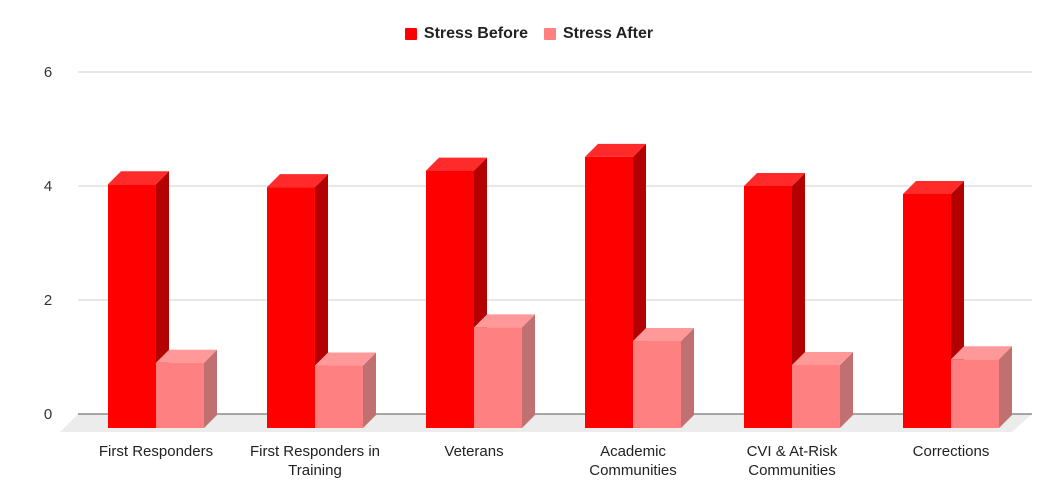 The width and height of the screenshot is (1058, 504). I want to click on x-tick-label-first-responders: First Responders, so click(156, 451).